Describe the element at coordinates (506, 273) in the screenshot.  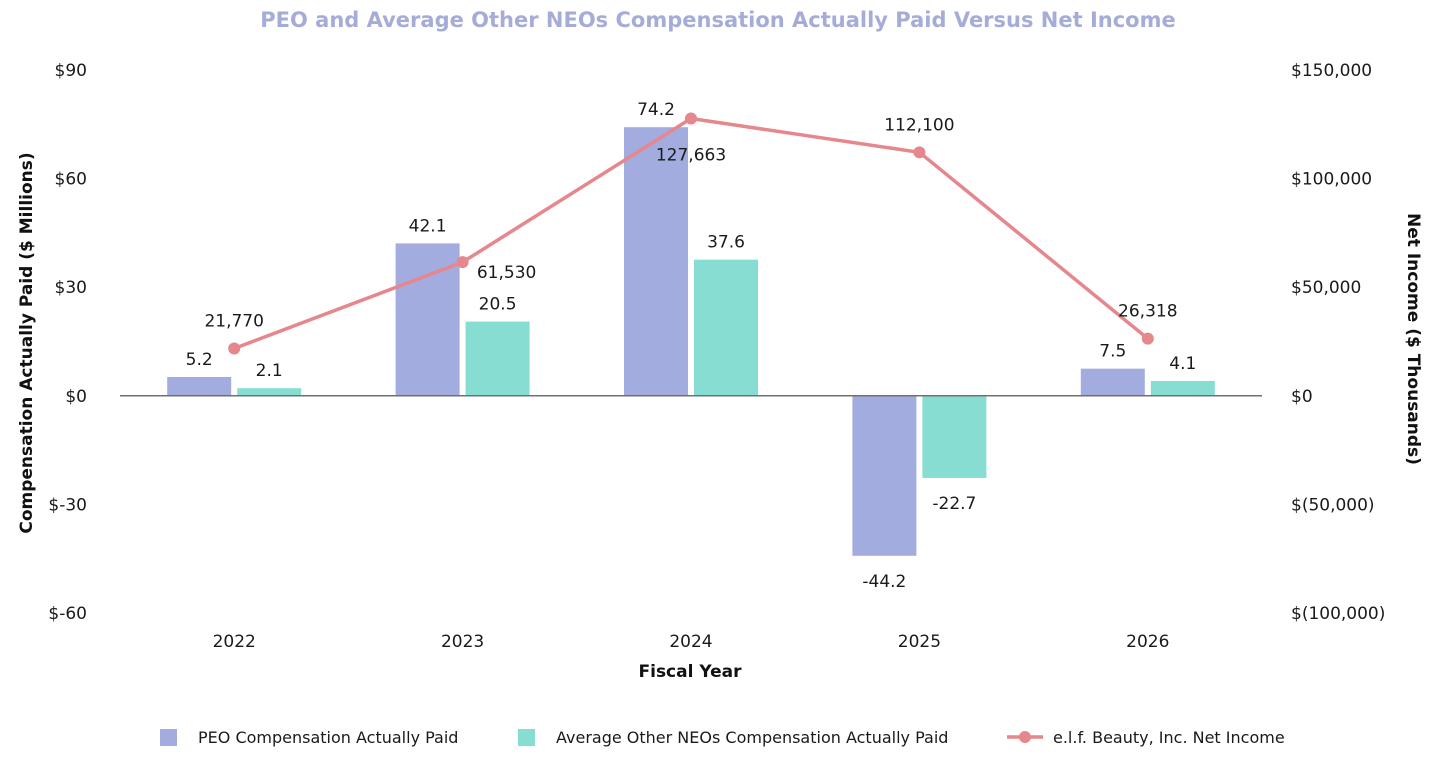
I see `net-income-label: 61,530` at that location.